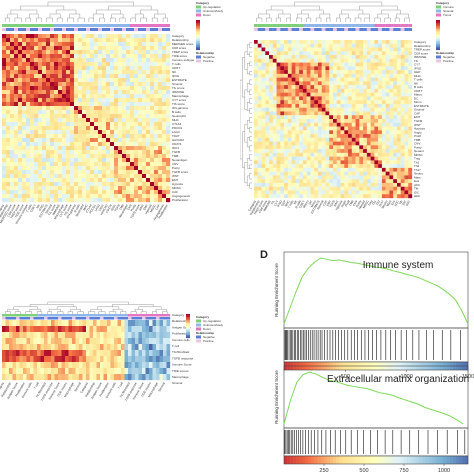 The image size is (474, 474). What do you see at coordinates (121, 207) in the screenshot?
I see `heatmap-a-col-label: TMB` at bounding box center [121, 207].